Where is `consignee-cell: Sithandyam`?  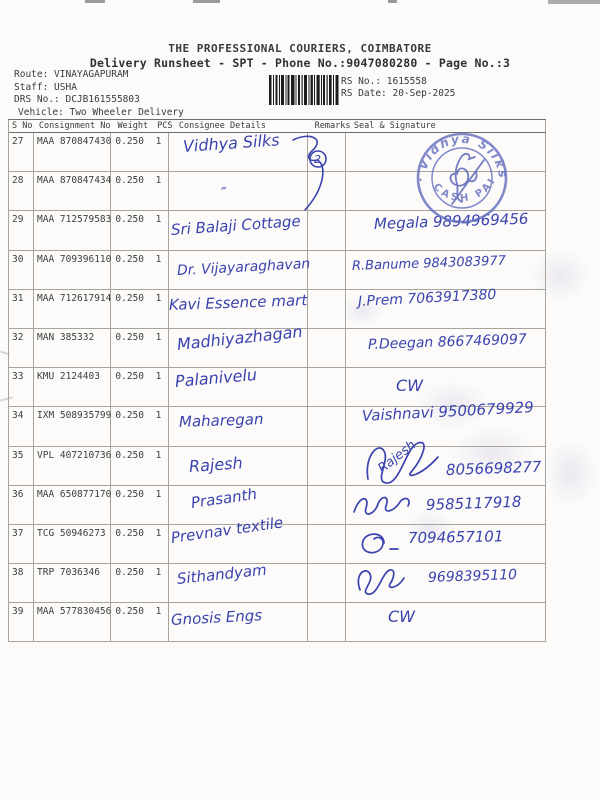
consignee-cell: Sithandyam is located at coordinates (238, 582).